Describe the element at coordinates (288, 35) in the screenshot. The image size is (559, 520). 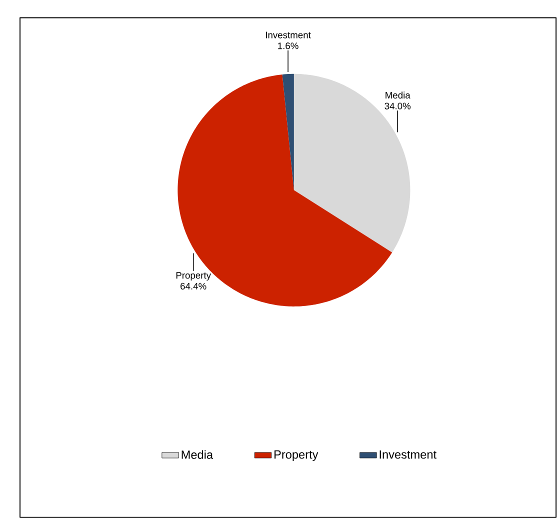
I see `slice-label: Investment` at that location.